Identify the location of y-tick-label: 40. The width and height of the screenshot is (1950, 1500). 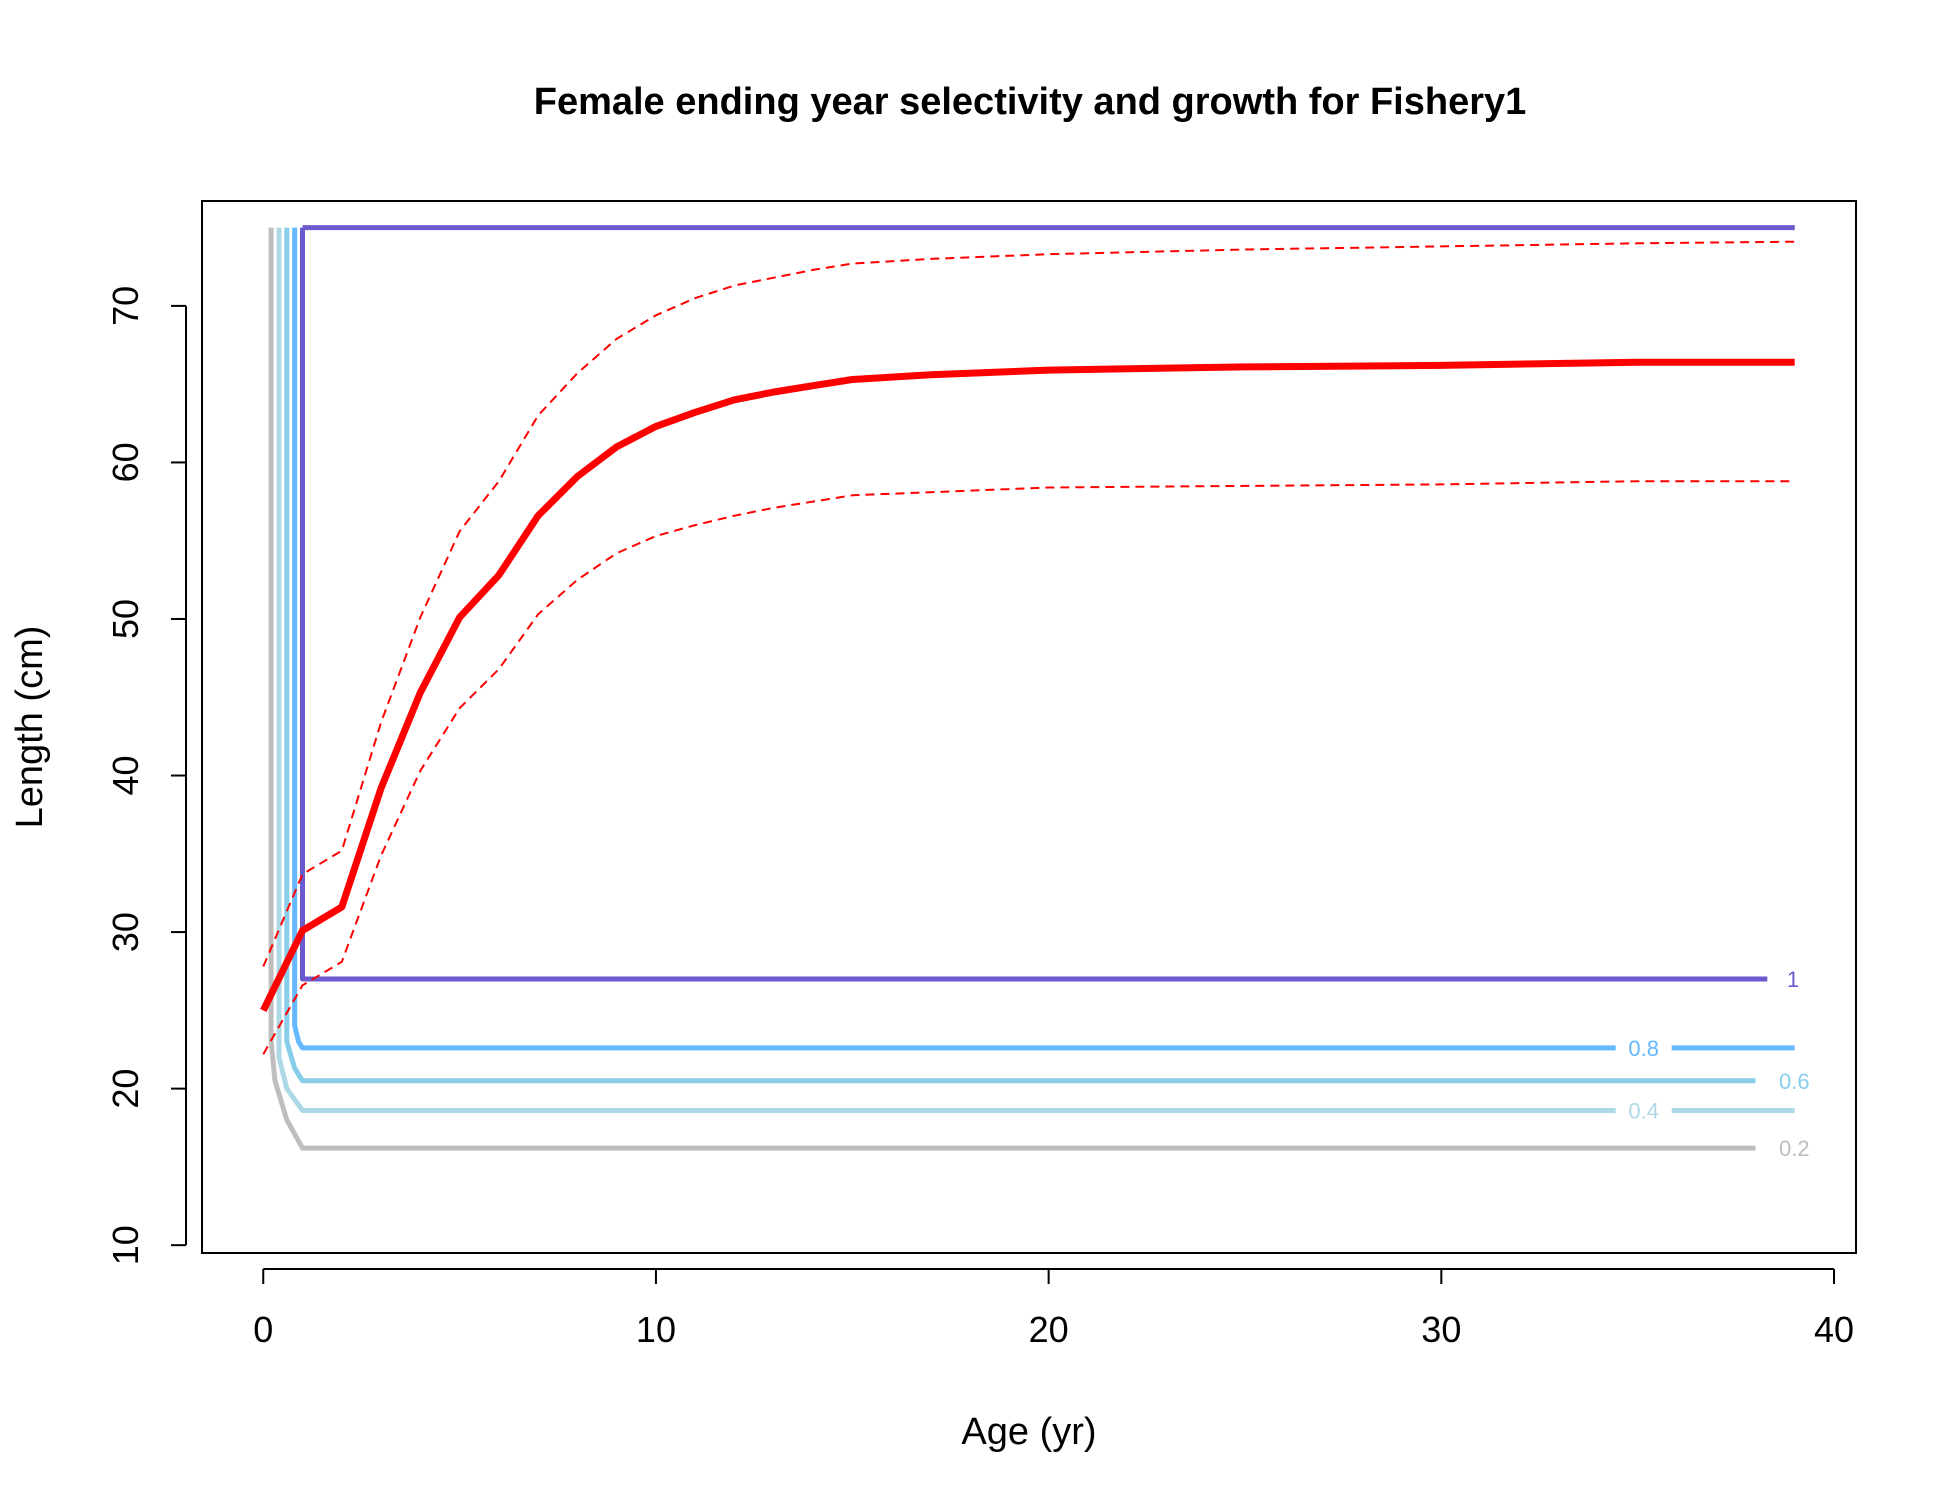
(125, 775).